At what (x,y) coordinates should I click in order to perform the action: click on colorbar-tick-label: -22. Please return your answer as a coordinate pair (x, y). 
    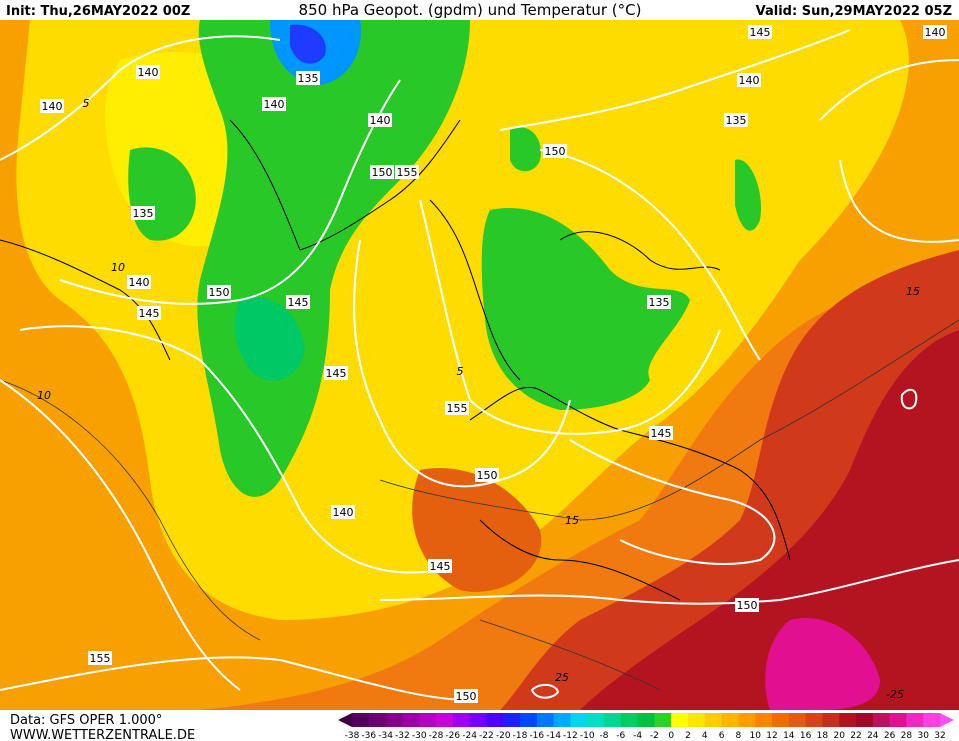
    Looking at the image, I should click on (486, 736).